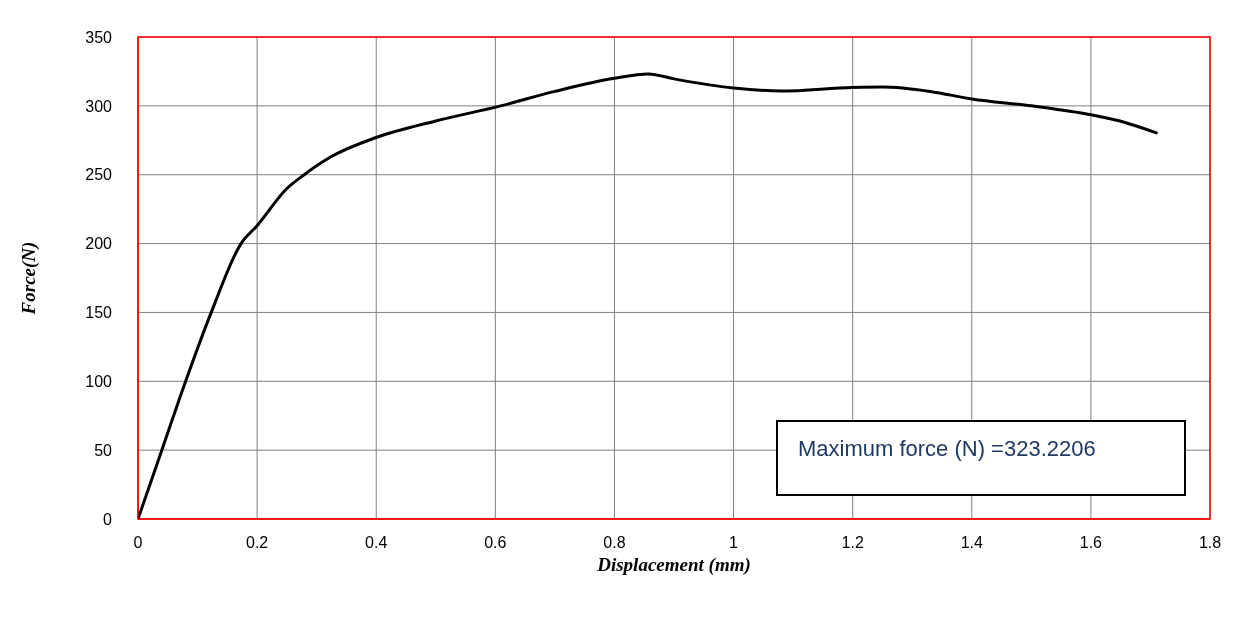 This screenshot has width=1249, height=628. Describe the element at coordinates (99, 244) in the screenshot. I see `y-tick-label: 200` at that location.